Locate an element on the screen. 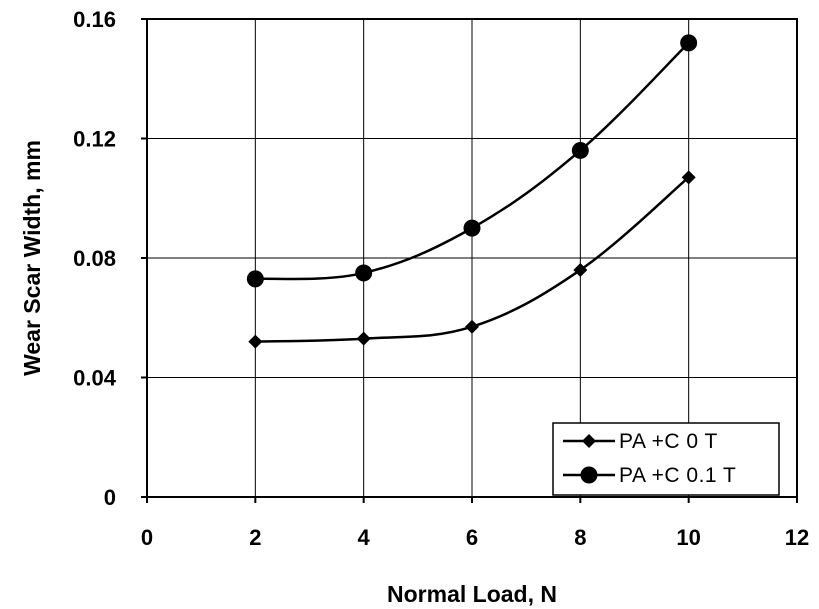 The height and width of the screenshot is (609, 819). x-tick-label: 8 is located at coordinates (580, 537).